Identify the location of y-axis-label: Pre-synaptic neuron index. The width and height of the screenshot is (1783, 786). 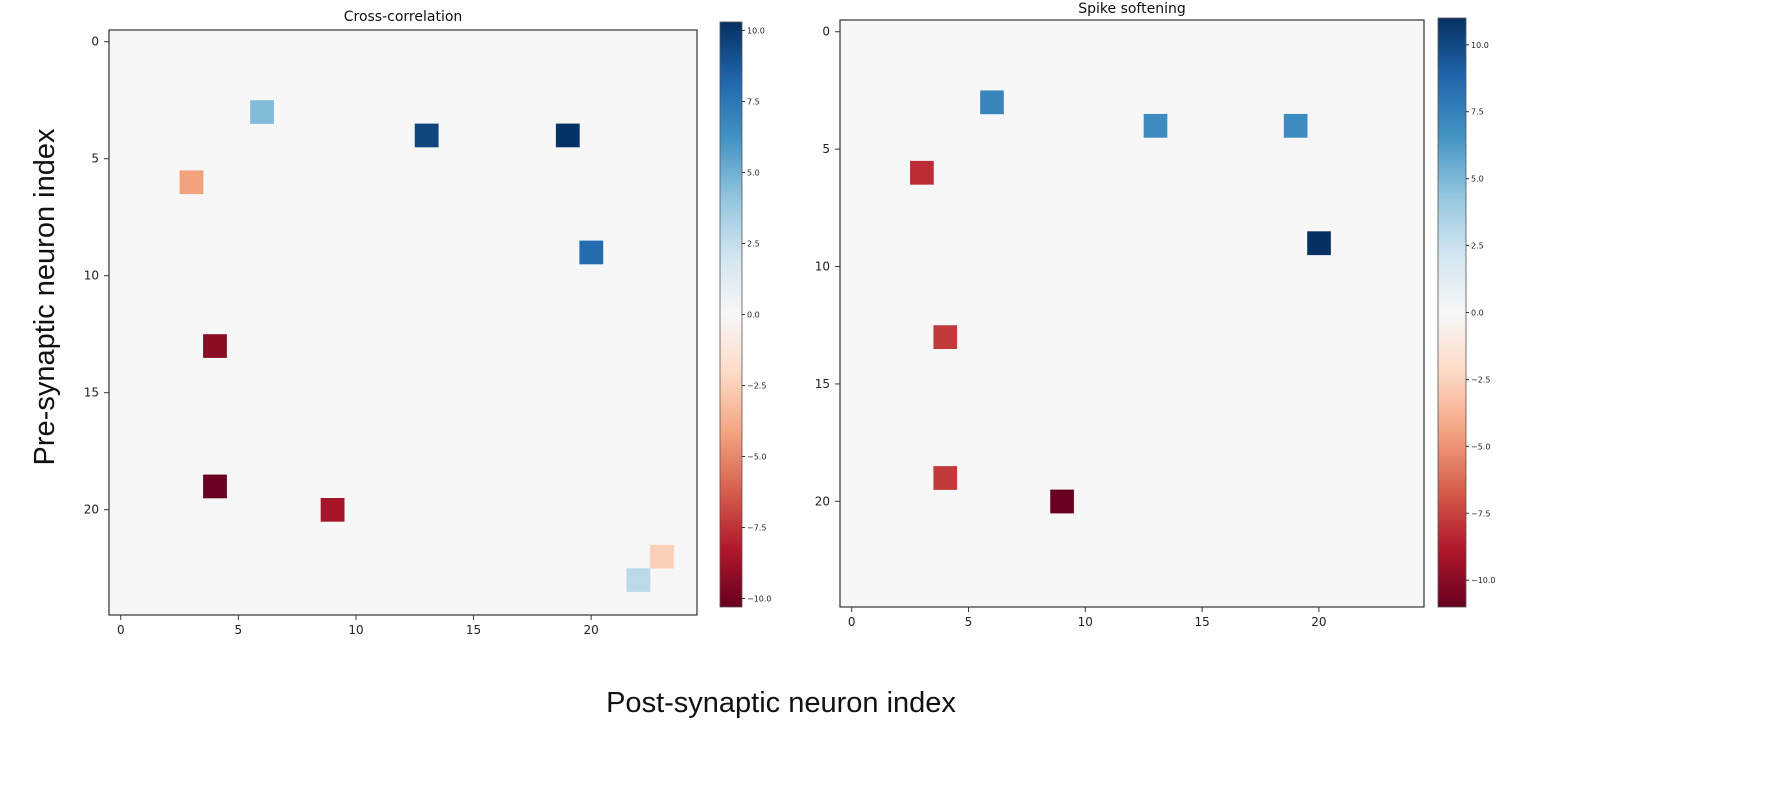
(45, 296).